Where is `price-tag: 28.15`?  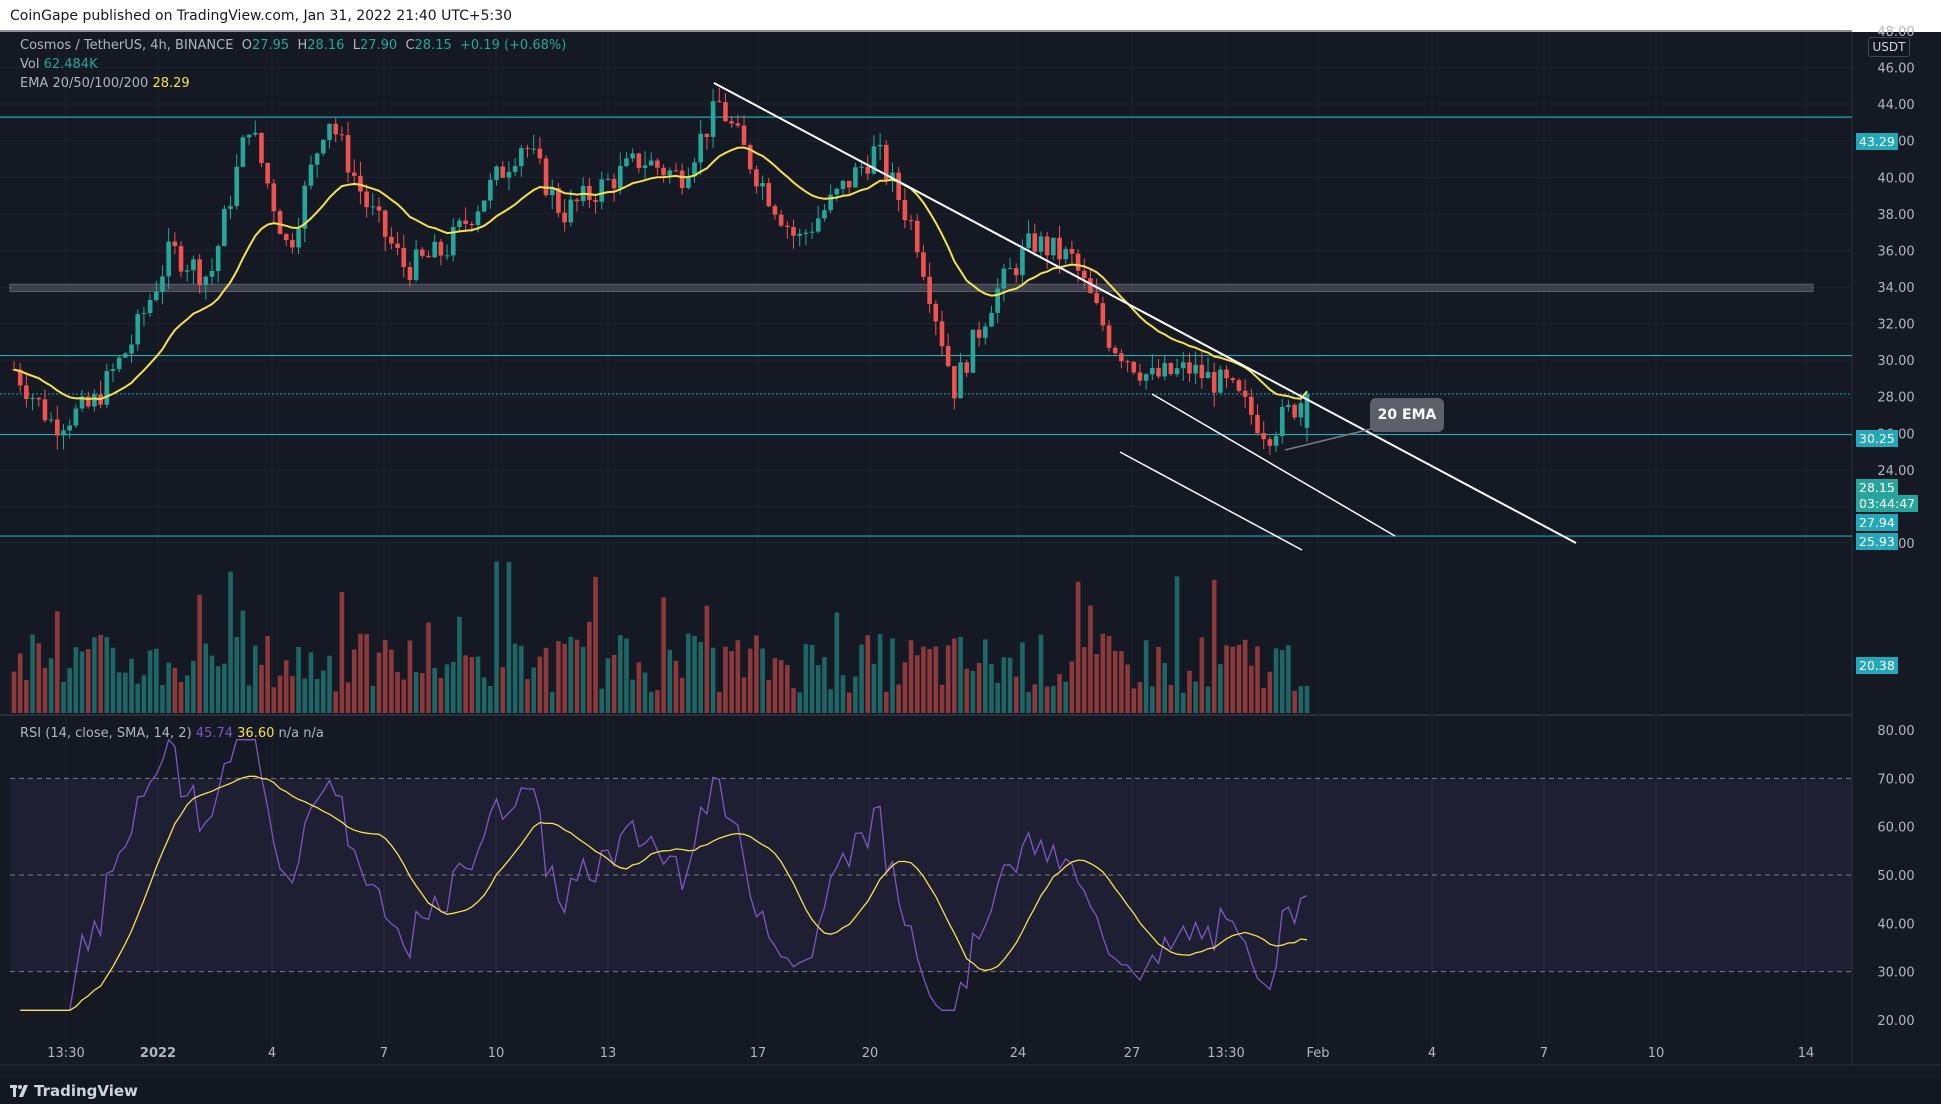
price-tag: 28.15 is located at coordinates (1877, 487).